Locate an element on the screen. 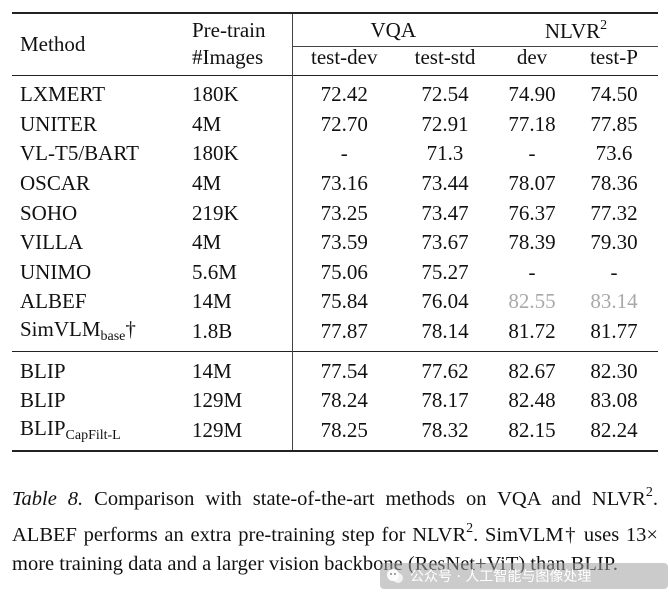  cell-method: ALBEF is located at coordinates (53, 301).